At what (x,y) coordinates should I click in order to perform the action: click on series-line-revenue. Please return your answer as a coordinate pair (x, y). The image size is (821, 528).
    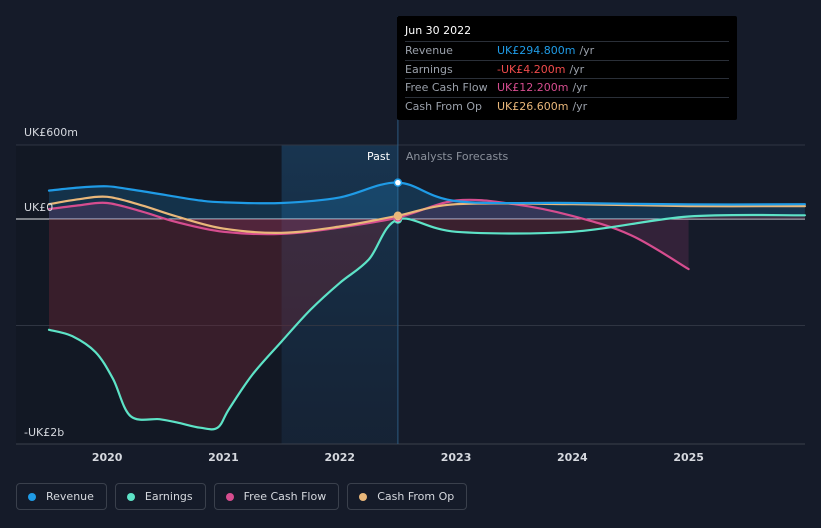
    Looking at the image, I should click on (426, 193).